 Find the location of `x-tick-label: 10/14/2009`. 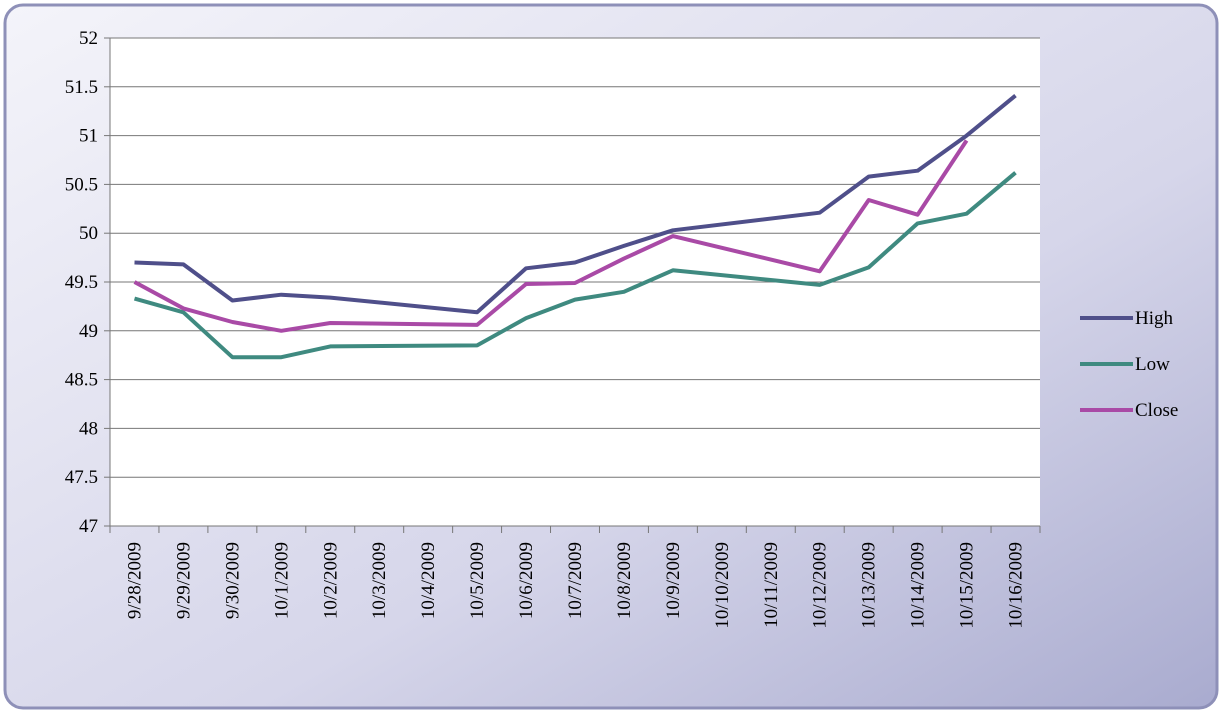

x-tick-label: 10/14/2009 is located at coordinates (918, 585).